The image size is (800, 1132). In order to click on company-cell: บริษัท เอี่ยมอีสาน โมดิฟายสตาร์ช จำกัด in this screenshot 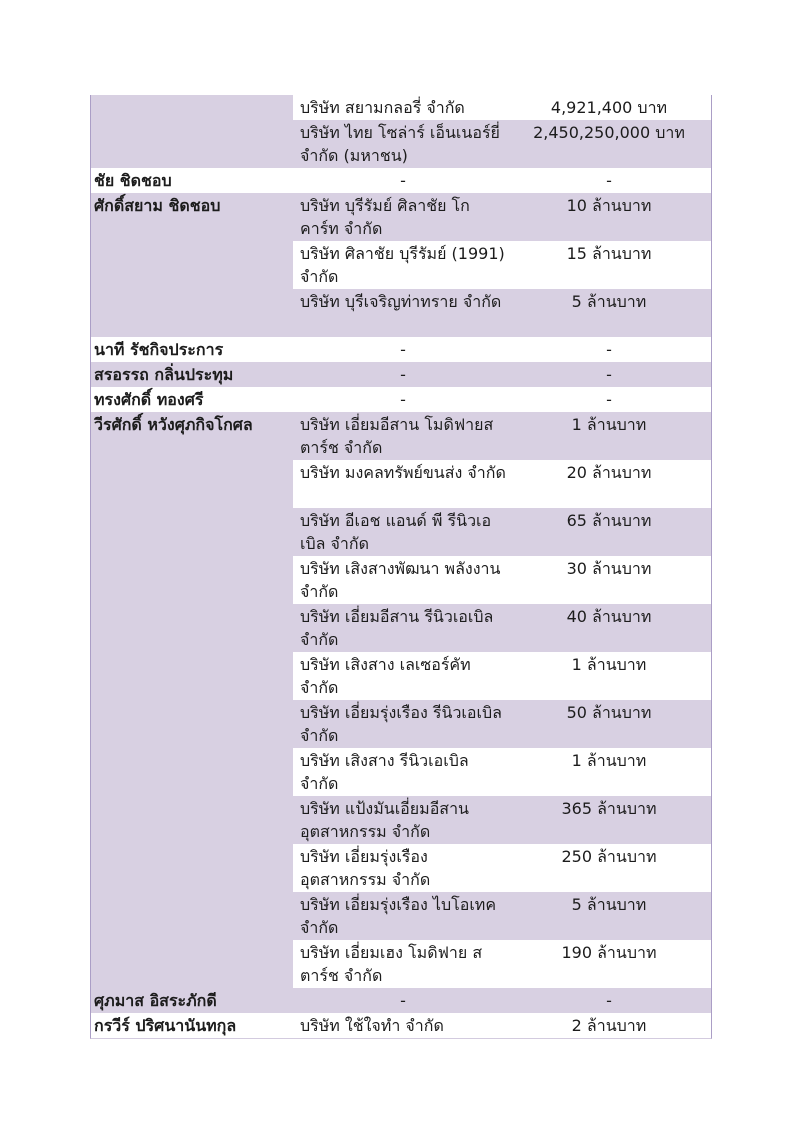, I will do `click(397, 436)`.